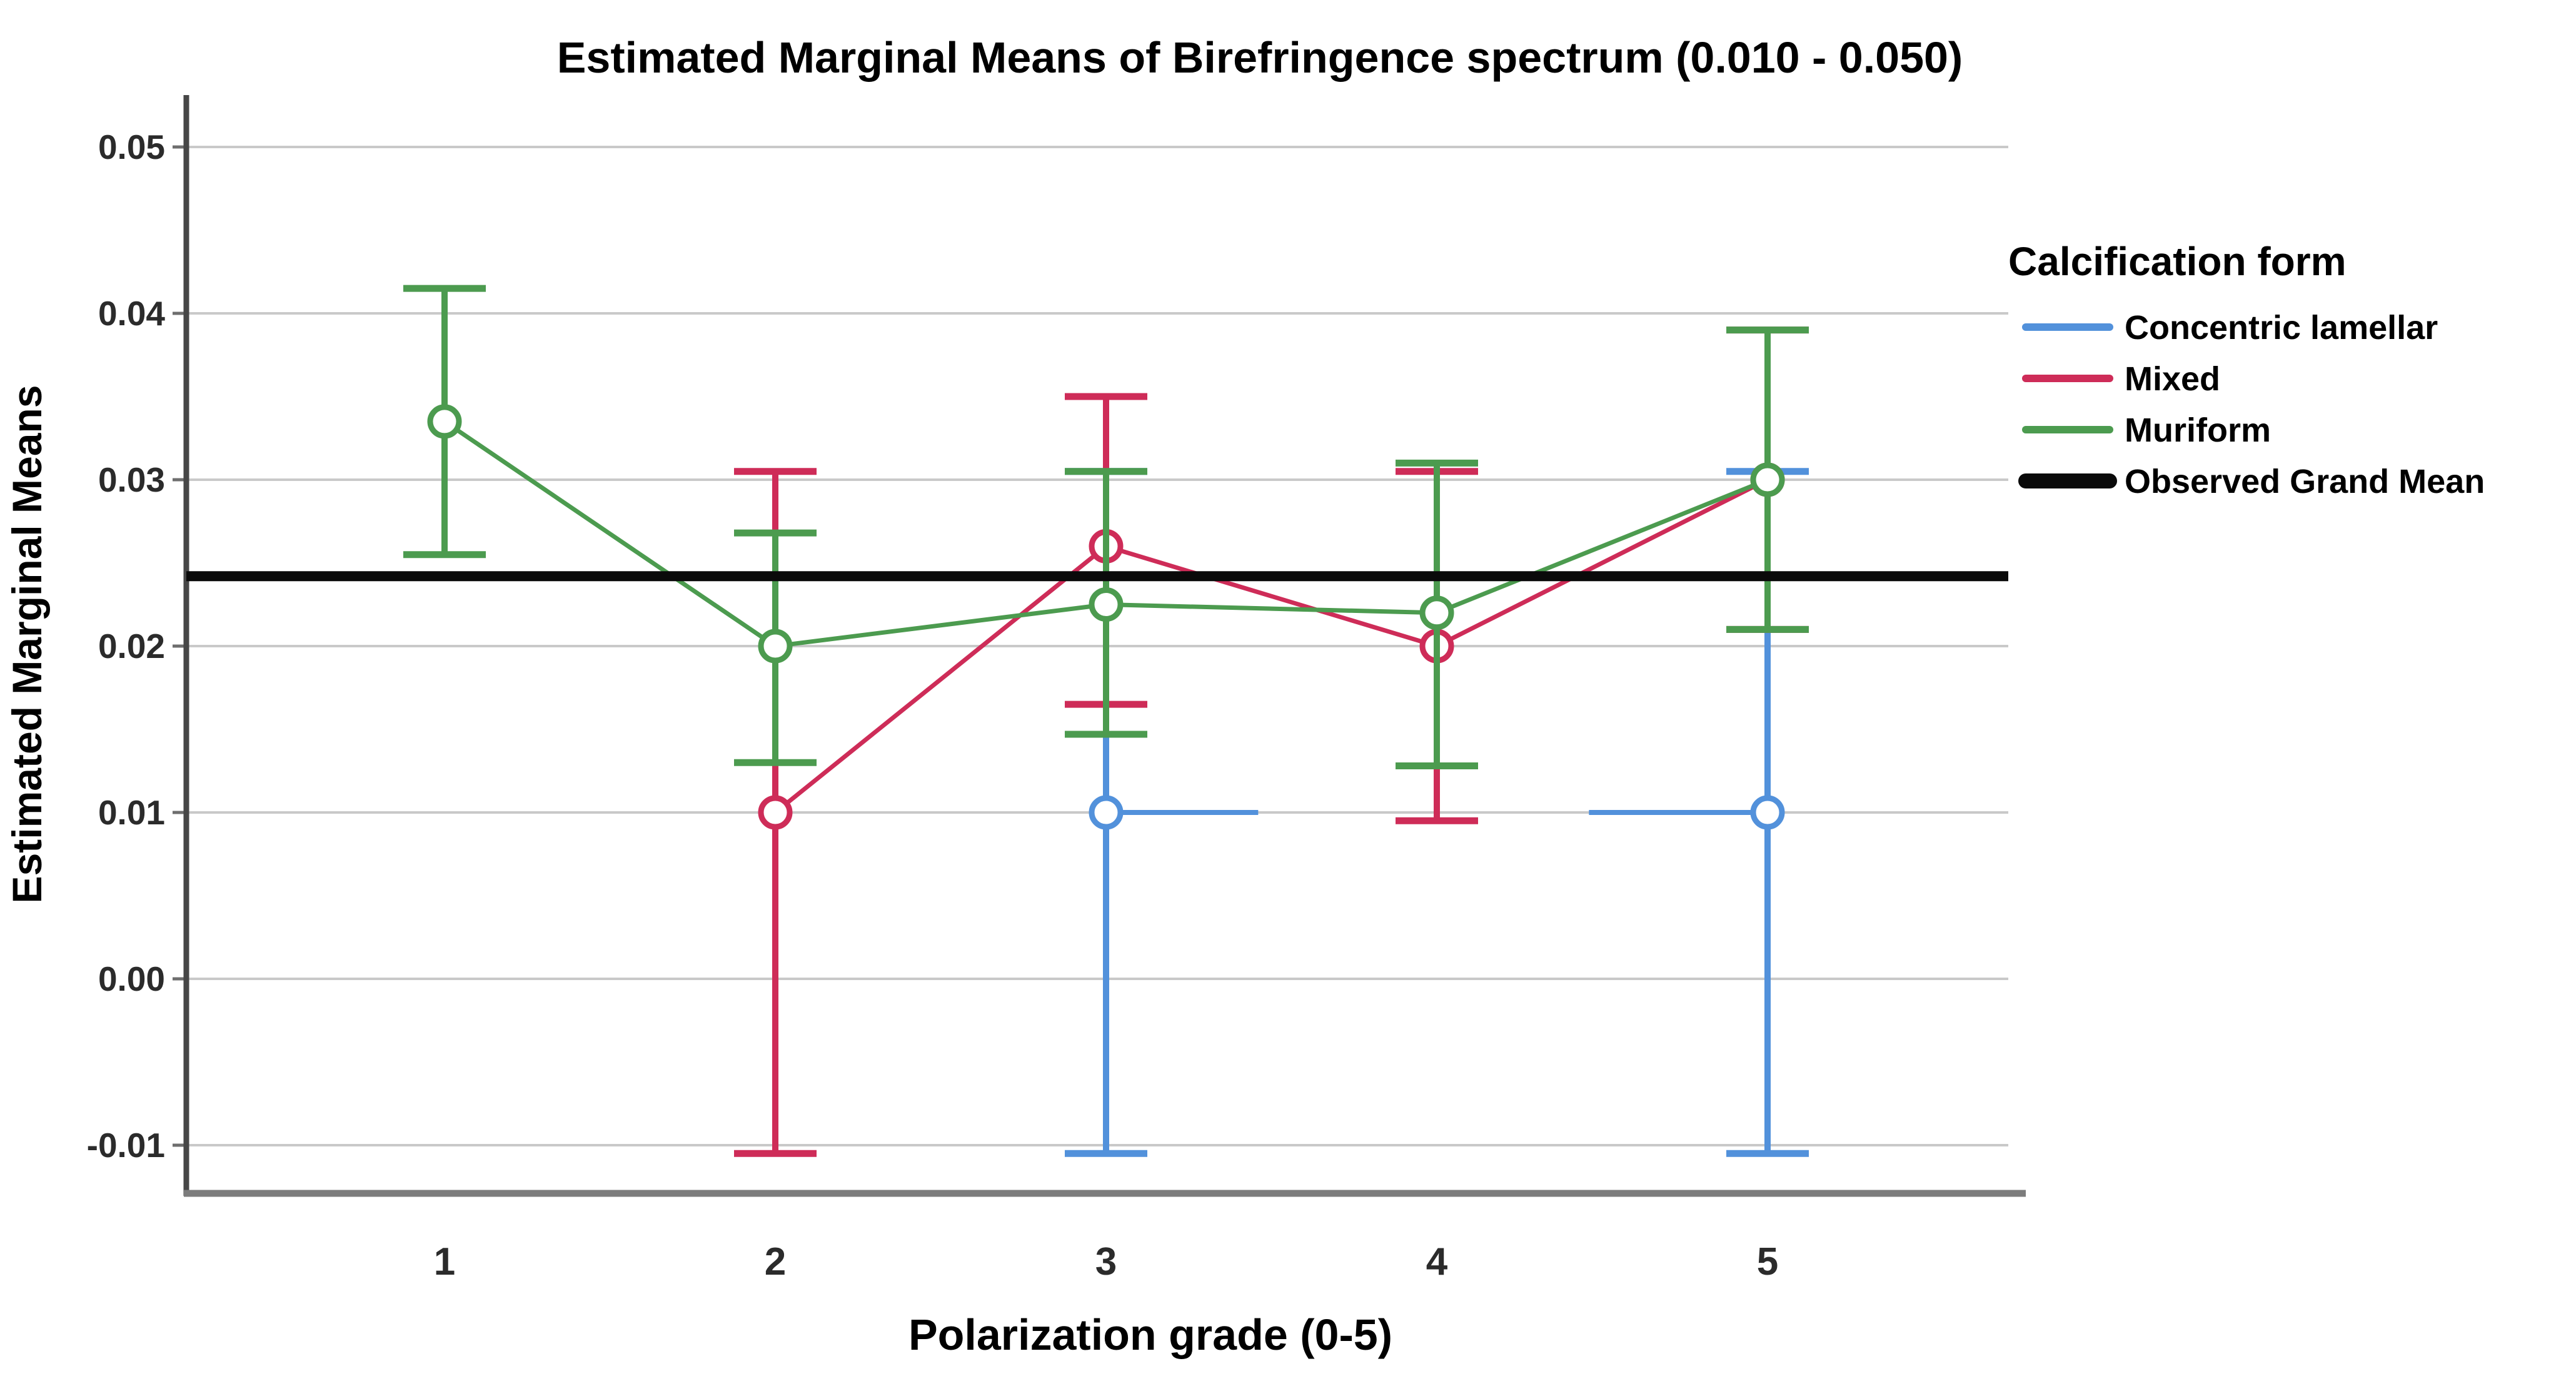 The width and height of the screenshot is (2576, 1381). What do you see at coordinates (126, 1145) in the screenshot?
I see `y-tick-label: -0.01` at bounding box center [126, 1145].